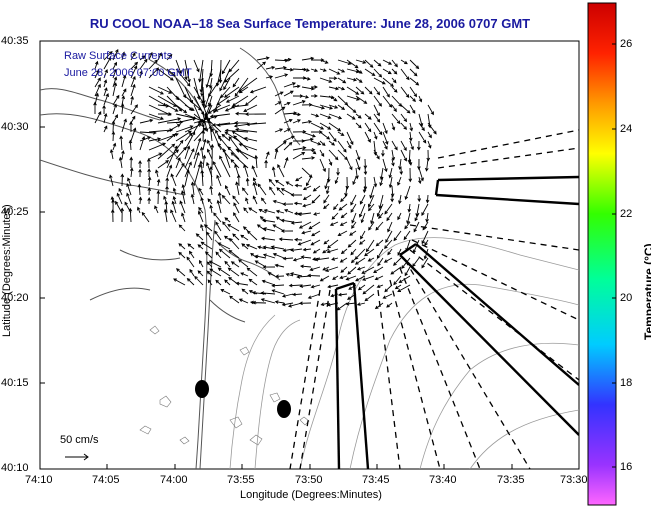 The height and width of the screenshot is (511, 651). What do you see at coordinates (626, 214) in the screenshot?
I see `colorbar-tick-label: 22` at bounding box center [626, 214].